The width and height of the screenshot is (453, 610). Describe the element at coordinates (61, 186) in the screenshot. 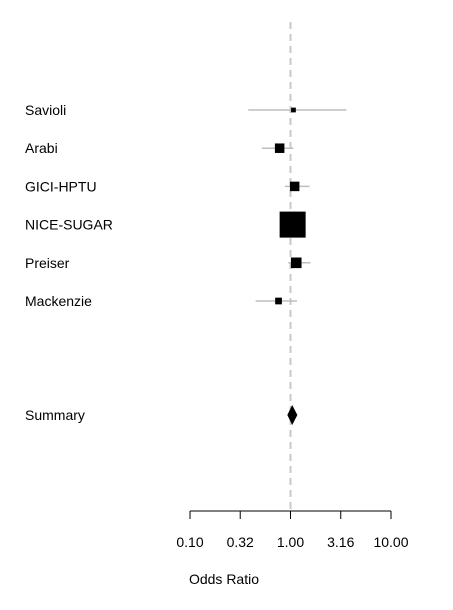

I see `study-label: GICI-HPTU` at that location.